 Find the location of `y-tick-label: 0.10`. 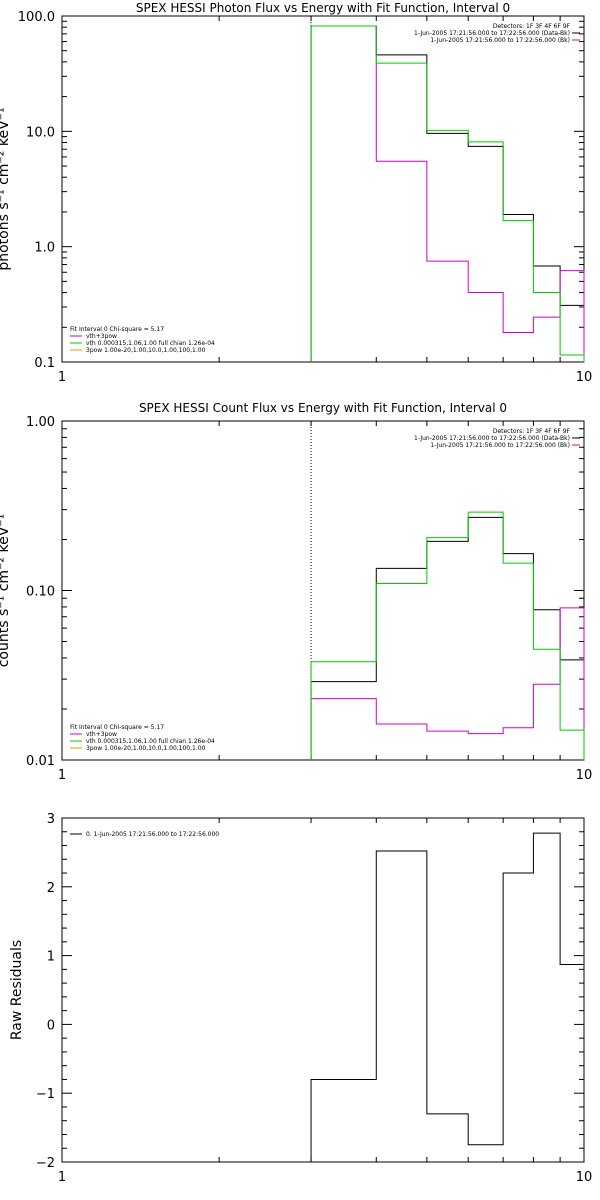

y-tick-label: 0.10 is located at coordinates (40, 592).